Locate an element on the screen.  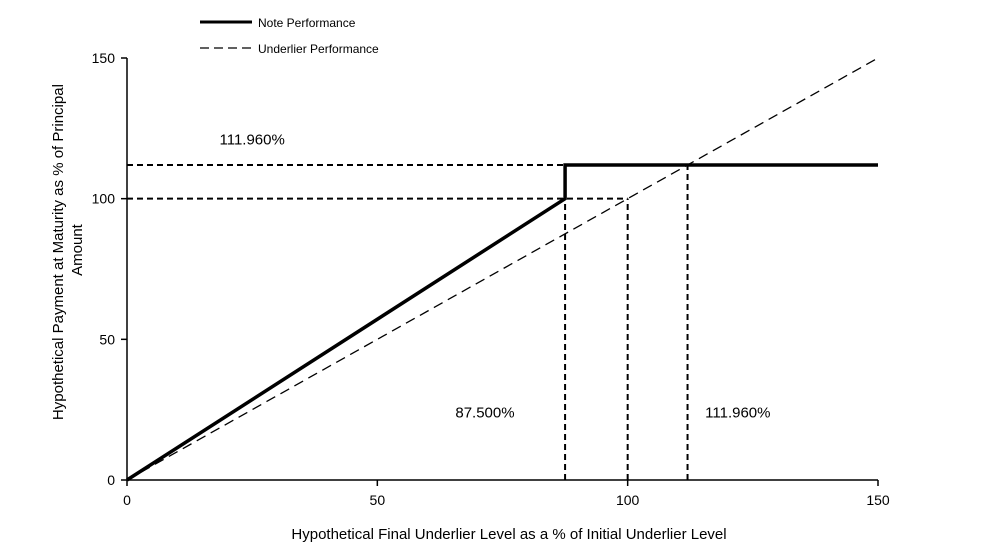
y-tick-label: 0 is located at coordinates (111, 480).